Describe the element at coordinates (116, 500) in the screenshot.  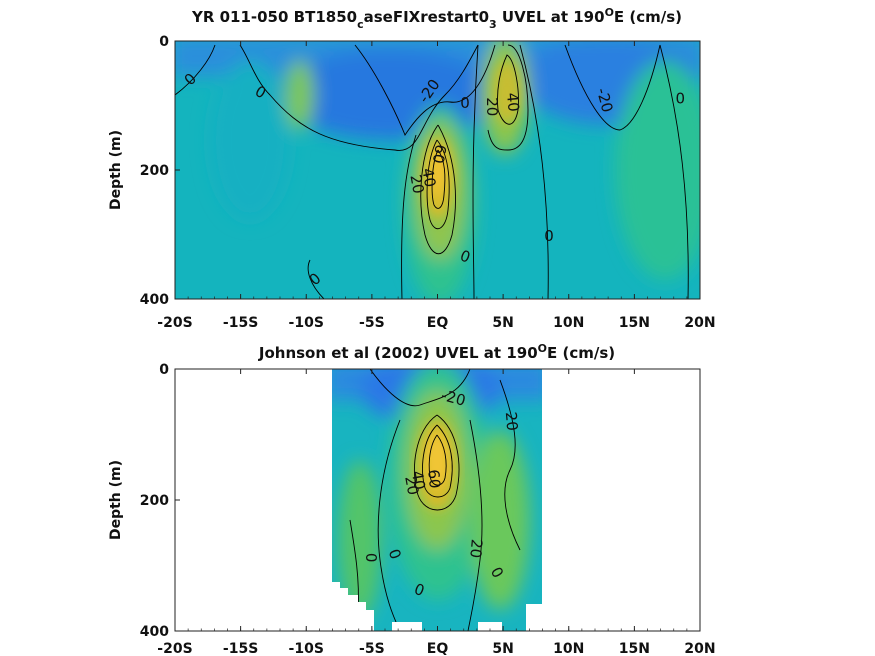
I see `y-axis-label-2: Depth (m)` at that location.